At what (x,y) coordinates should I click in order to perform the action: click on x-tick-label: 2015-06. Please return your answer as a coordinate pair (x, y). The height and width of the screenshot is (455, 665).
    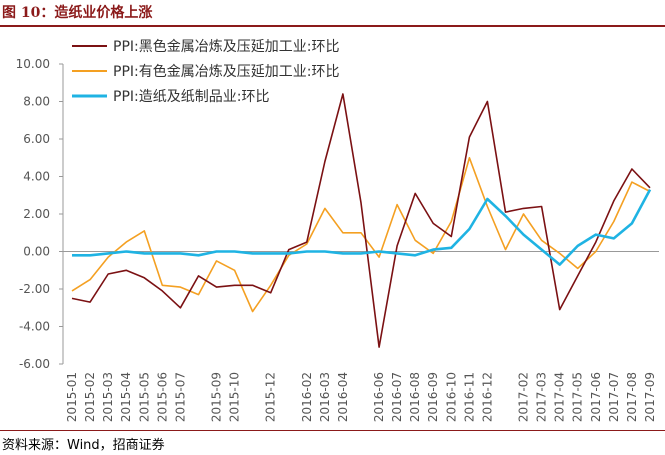
    Looking at the image, I should click on (162, 397).